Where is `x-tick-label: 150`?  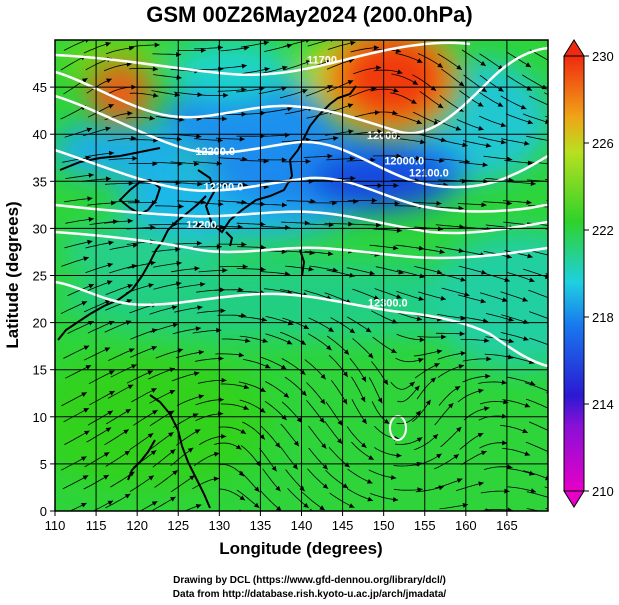
x-tick-label: 150 is located at coordinates (384, 525).